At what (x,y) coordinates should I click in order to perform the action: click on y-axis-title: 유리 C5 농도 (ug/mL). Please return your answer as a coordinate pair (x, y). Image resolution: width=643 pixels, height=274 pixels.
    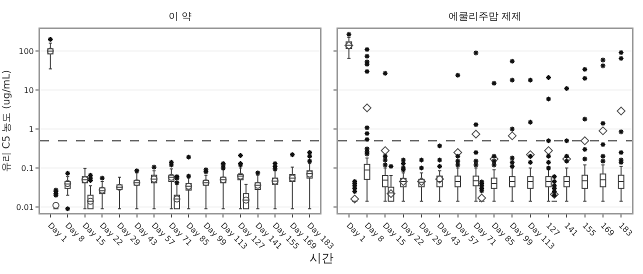
    Looking at the image, I should click on (6, 121).